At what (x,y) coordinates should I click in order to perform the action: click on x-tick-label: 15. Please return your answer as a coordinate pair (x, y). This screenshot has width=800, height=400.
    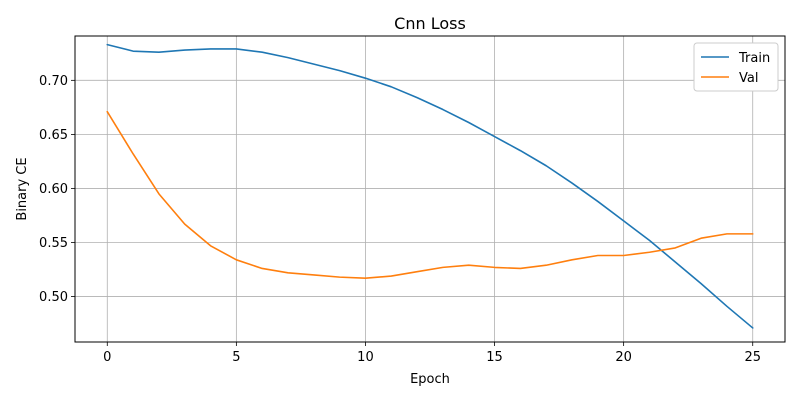
    Looking at the image, I should click on (494, 357).